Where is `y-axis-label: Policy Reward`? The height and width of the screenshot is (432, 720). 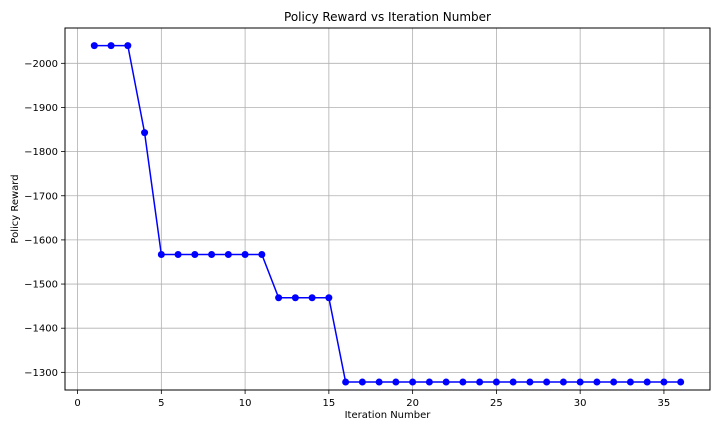
y-axis-label: Policy Reward is located at coordinates (15, 208).